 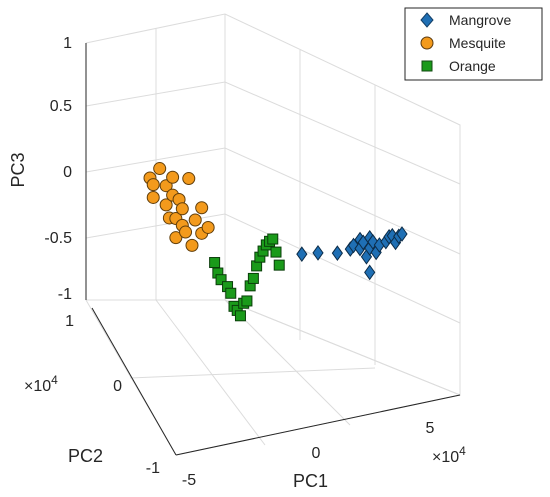 I want to click on legend-label-mangrove: Mangrove, so click(x=480, y=20).